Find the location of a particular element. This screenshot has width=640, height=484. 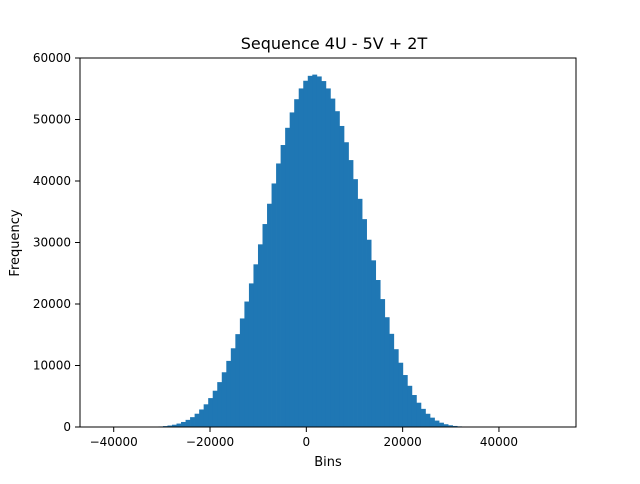

x-tick-label: −40000 is located at coordinates (114, 442).